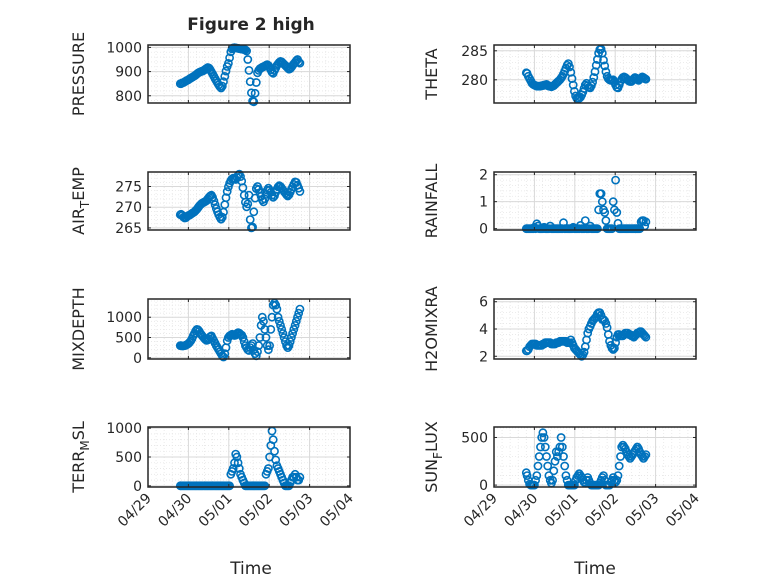 The image size is (778, 587). I want to click on y-axis-label: H2OMIXRA, so click(431, 329).